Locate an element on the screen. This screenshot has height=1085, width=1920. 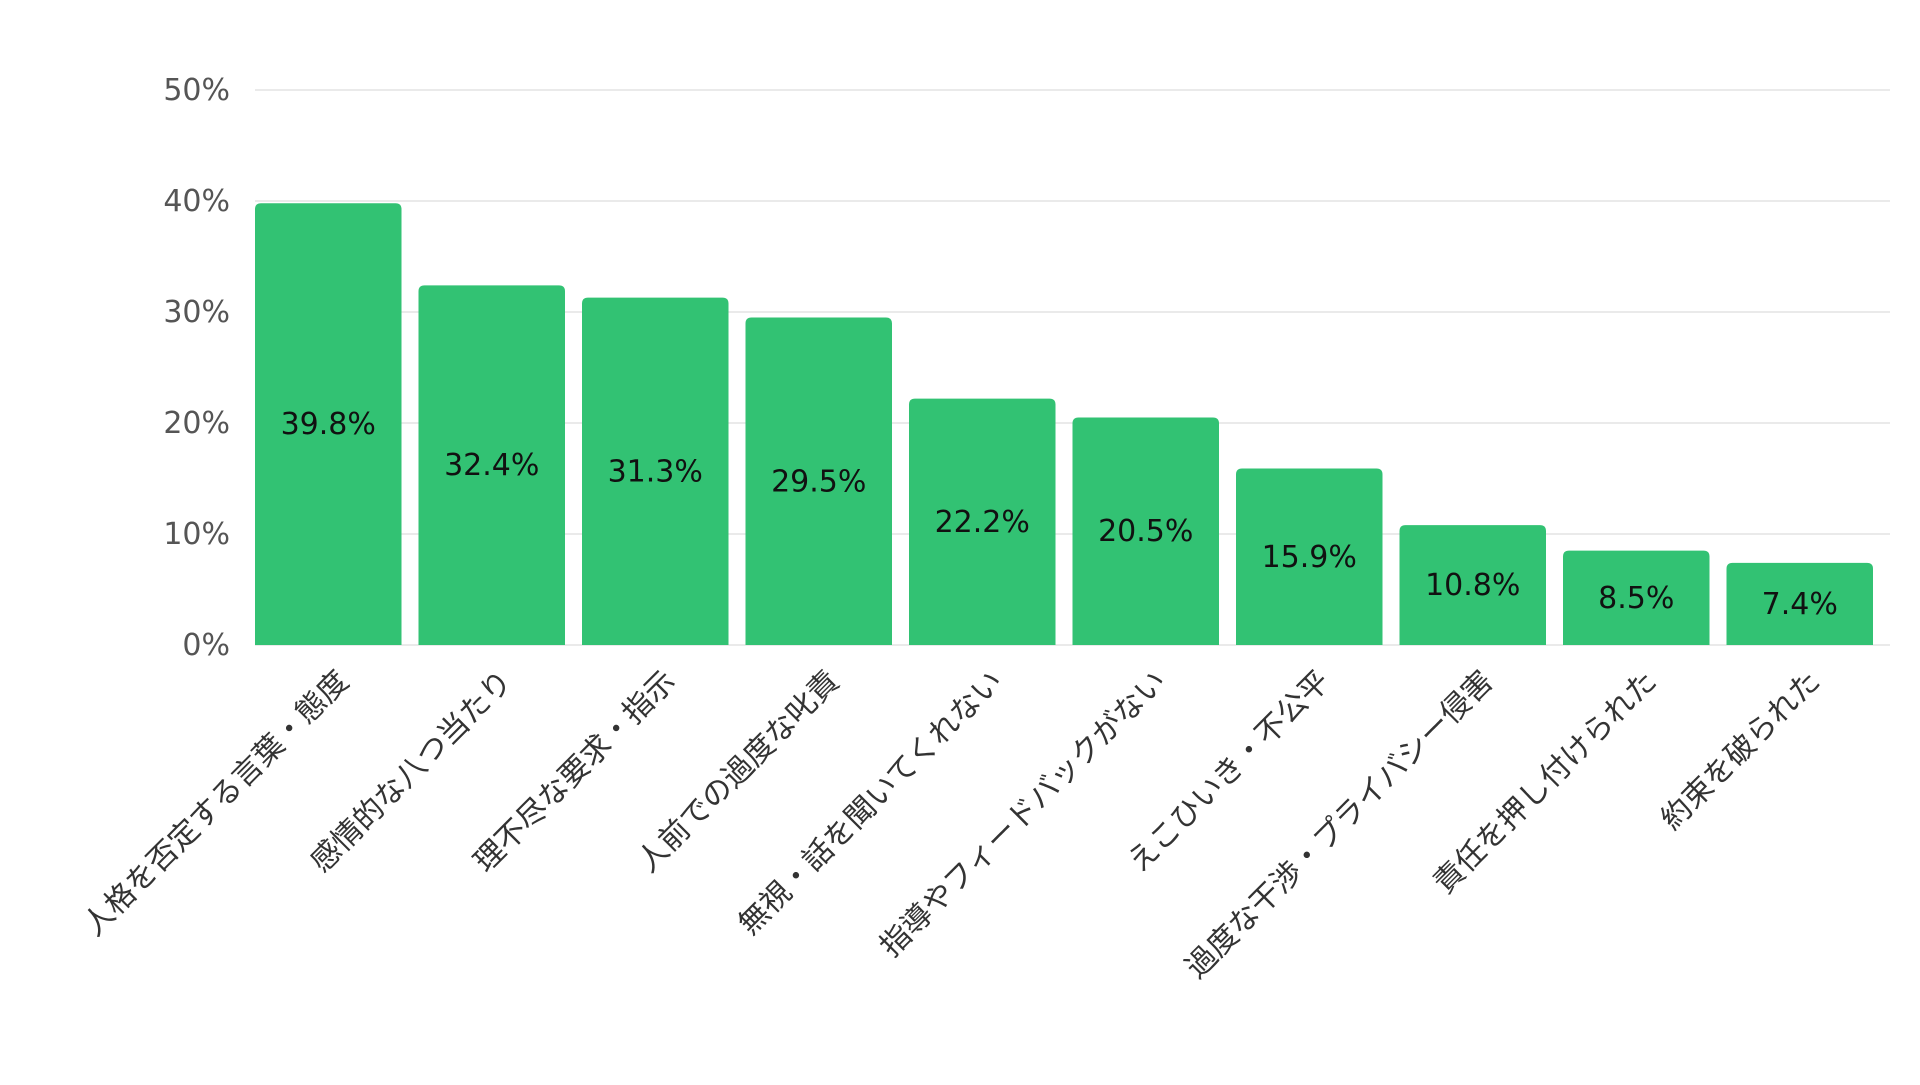
bar-value-label: 15.9% is located at coordinates (1309, 557).